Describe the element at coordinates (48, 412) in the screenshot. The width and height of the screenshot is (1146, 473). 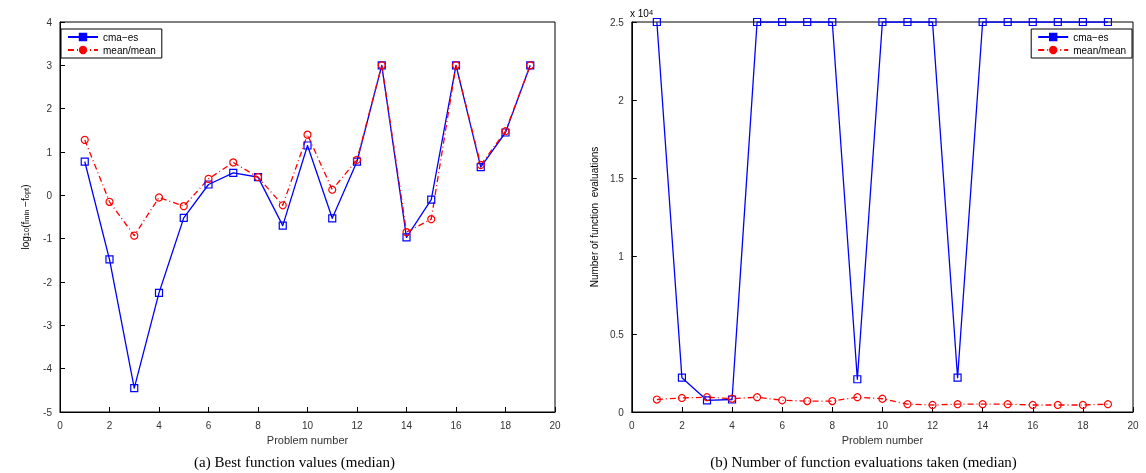
I see `y-tick-label: -5` at that location.